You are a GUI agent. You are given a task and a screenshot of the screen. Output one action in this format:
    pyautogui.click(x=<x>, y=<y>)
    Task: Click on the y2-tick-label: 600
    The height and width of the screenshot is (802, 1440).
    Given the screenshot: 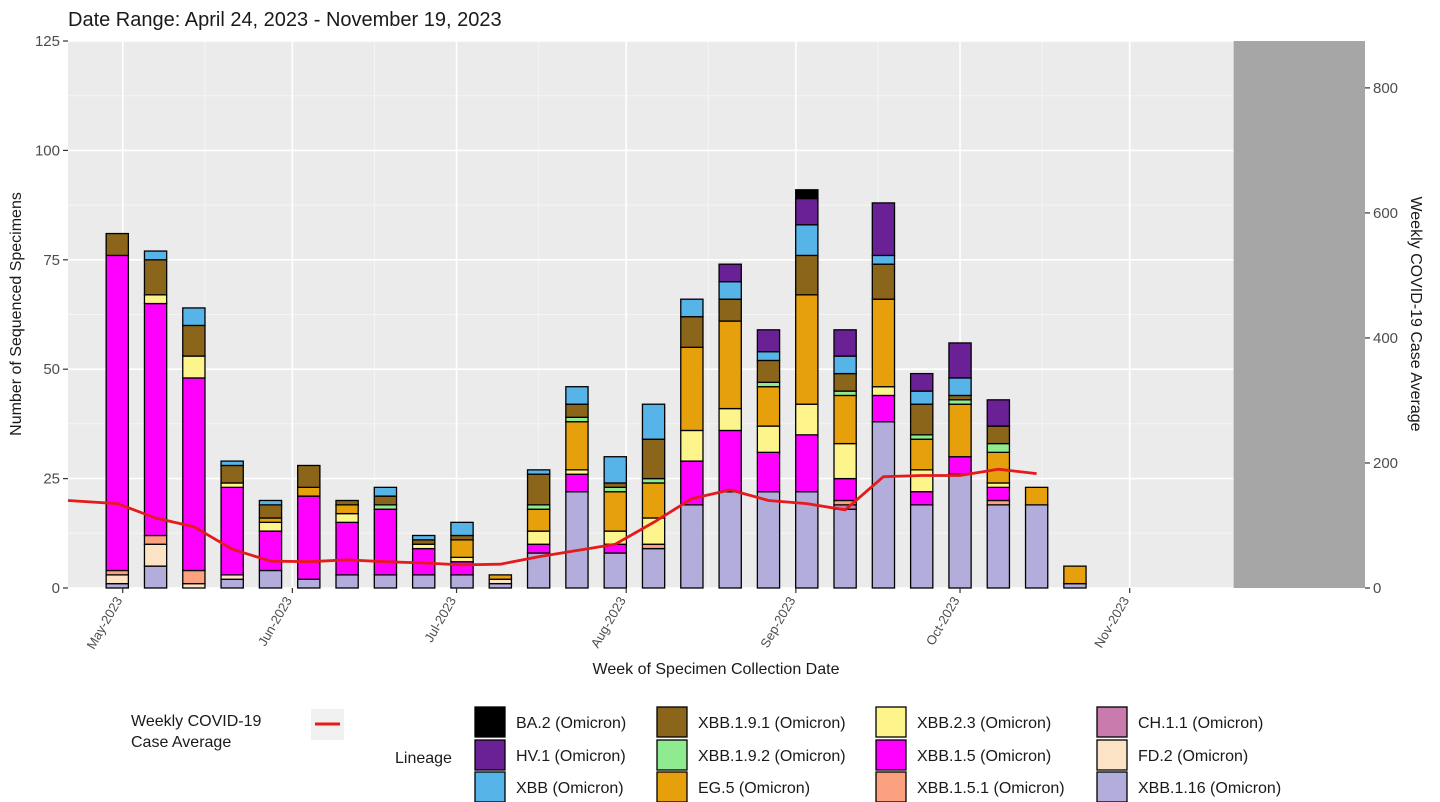 What is the action you would take?
    pyautogui.click(x=1385, y=213)
    